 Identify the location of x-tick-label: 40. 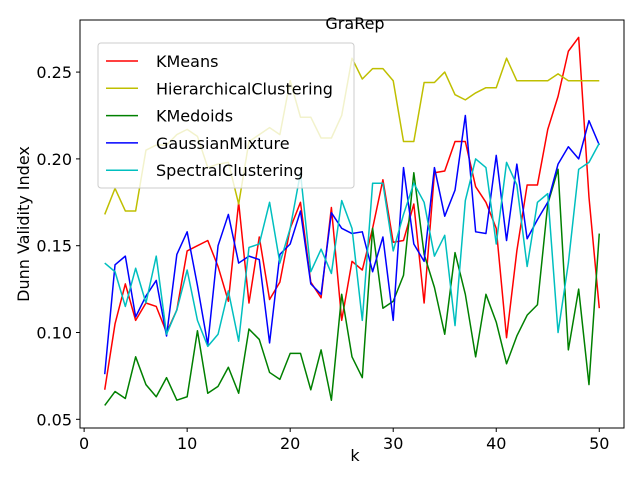
(496, 443).